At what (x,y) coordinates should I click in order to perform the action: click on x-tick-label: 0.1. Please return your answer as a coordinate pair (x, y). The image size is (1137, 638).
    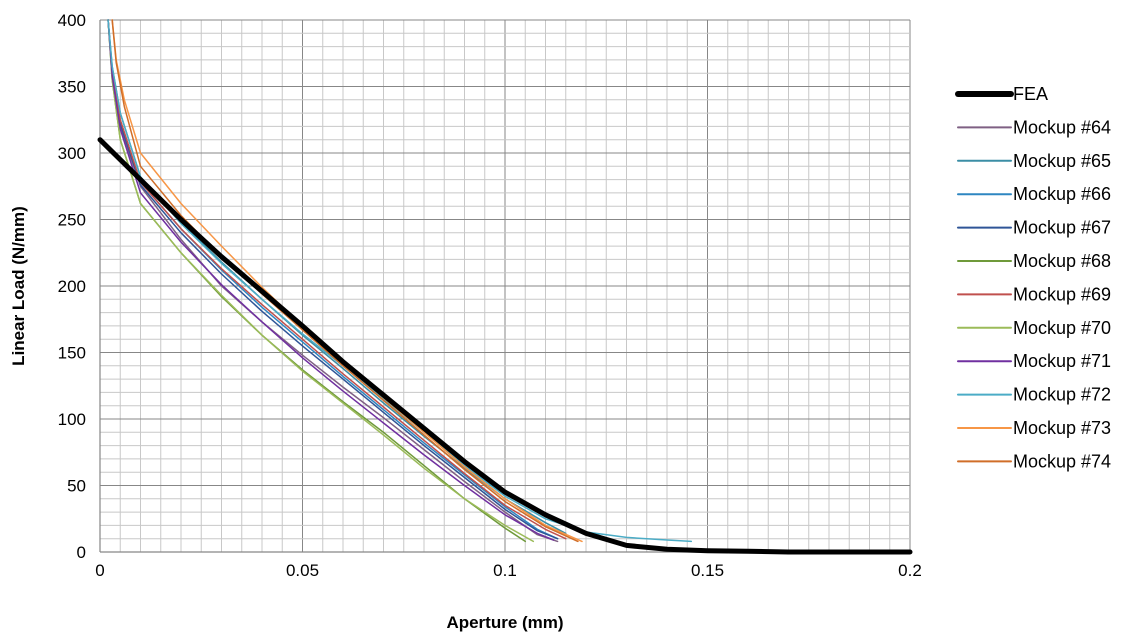
    Looking at the image, I should click on (505, 570).